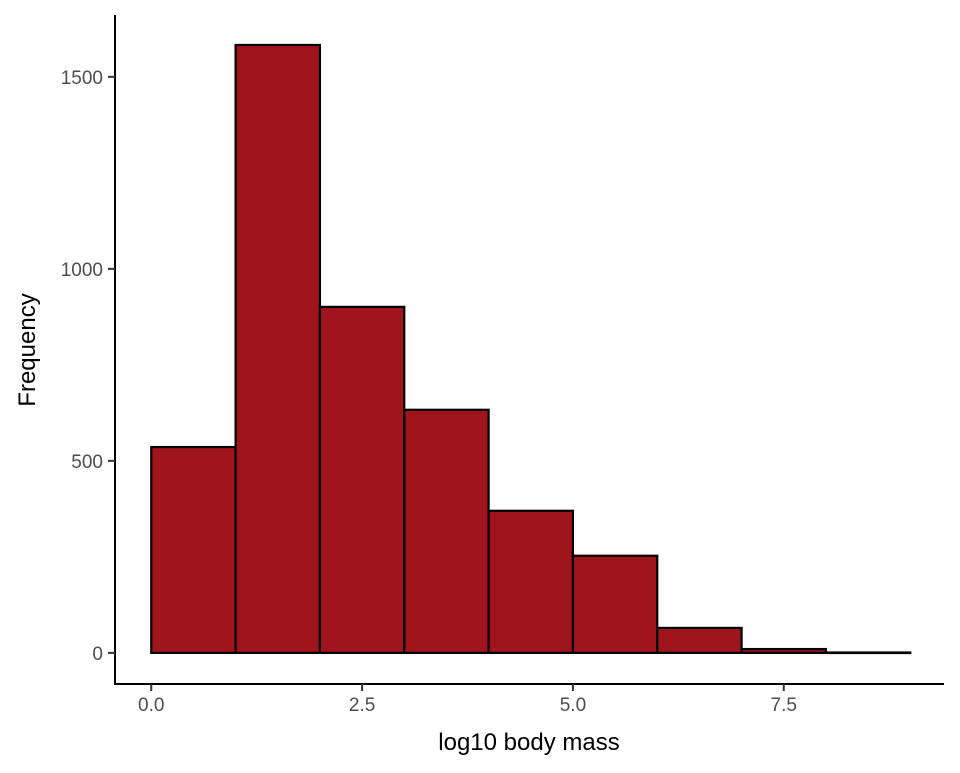 The width and height of the screenshot is (960, 773). Describe the element at coordinates (362, 705) in the screenshot. I see `x-tick-label: 2.5` at that location.